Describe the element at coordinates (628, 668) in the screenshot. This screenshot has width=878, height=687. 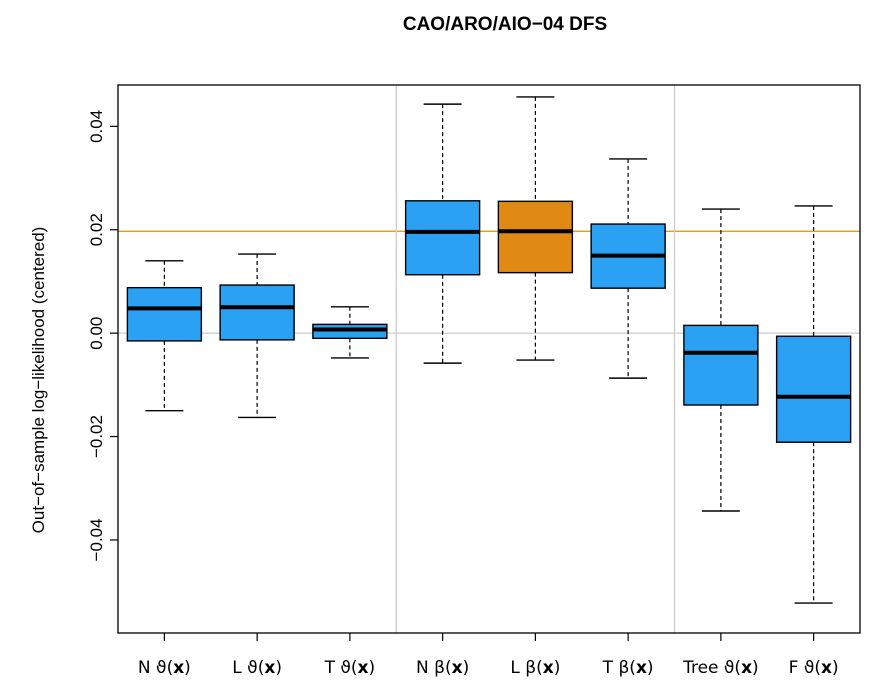
I see `x-tick-label-6: T β(x)` at that location.